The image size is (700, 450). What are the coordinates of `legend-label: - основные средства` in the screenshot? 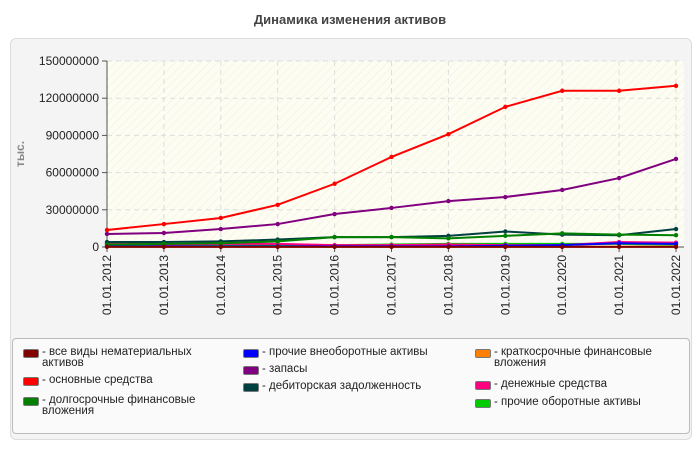 It's located at (97, 380).